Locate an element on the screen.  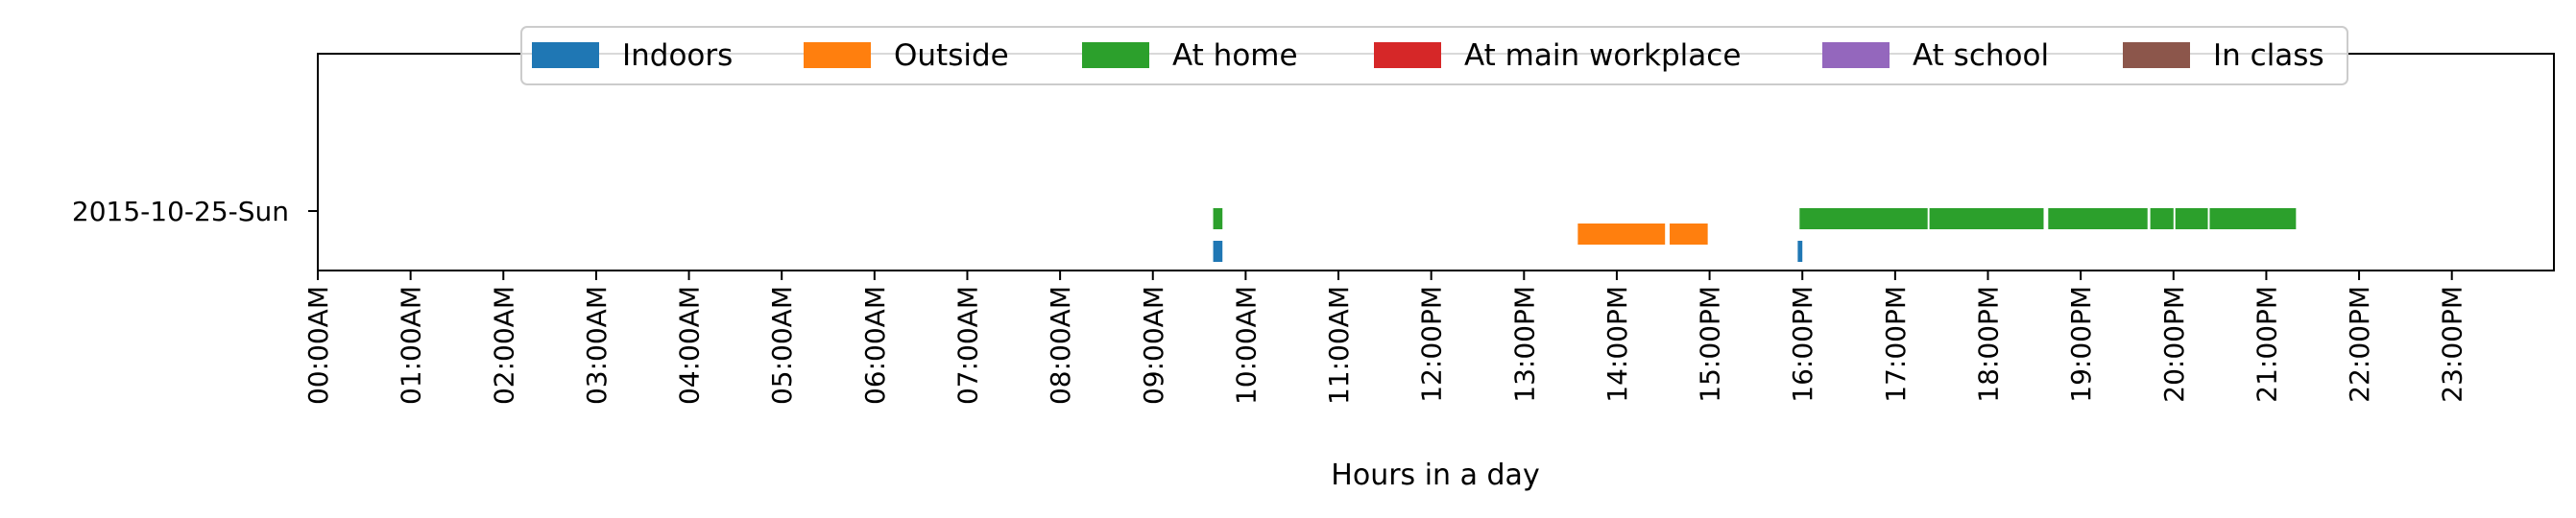
x-tick-label: 20:00PM is located at coordinates (2174, 344).